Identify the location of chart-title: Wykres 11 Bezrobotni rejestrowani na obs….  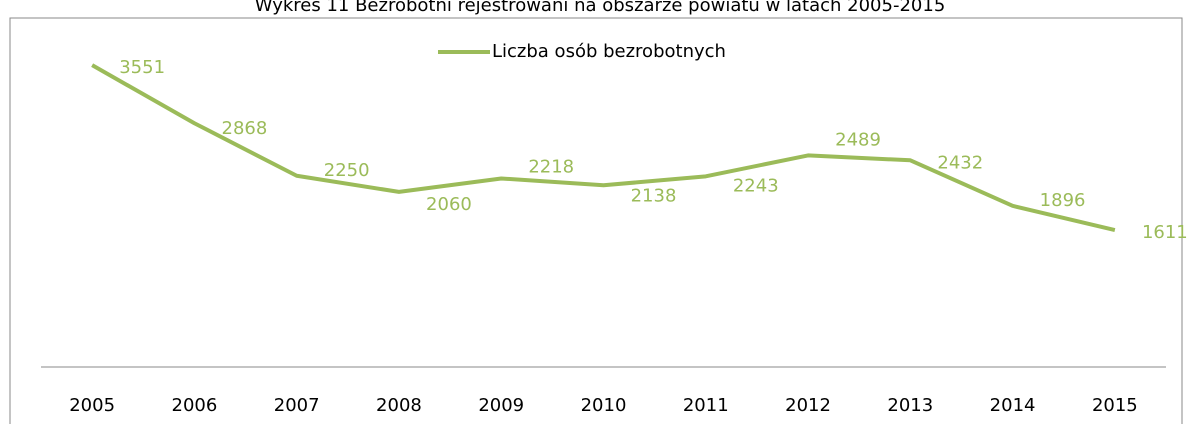
(600, 8).